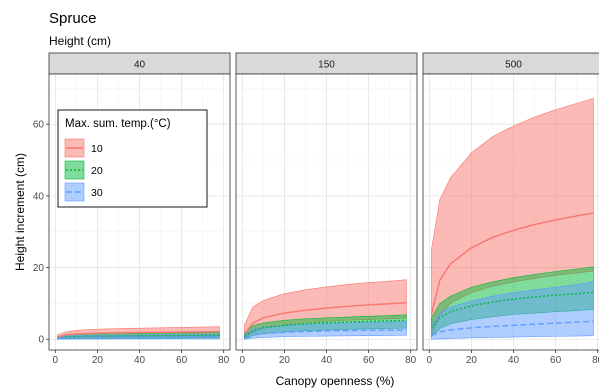 The image size is (599, 390). I want to click on legend-label-20: 20, so click(97, 171).